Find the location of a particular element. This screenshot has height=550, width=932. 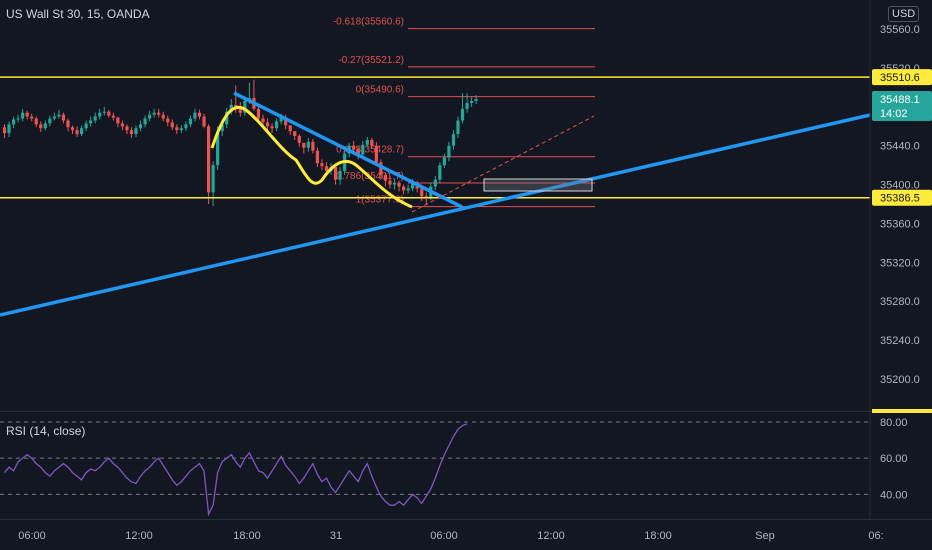

price-badges: 35510.6 35488.1 14:02 35386.5 is located at coordinates (902, 241).